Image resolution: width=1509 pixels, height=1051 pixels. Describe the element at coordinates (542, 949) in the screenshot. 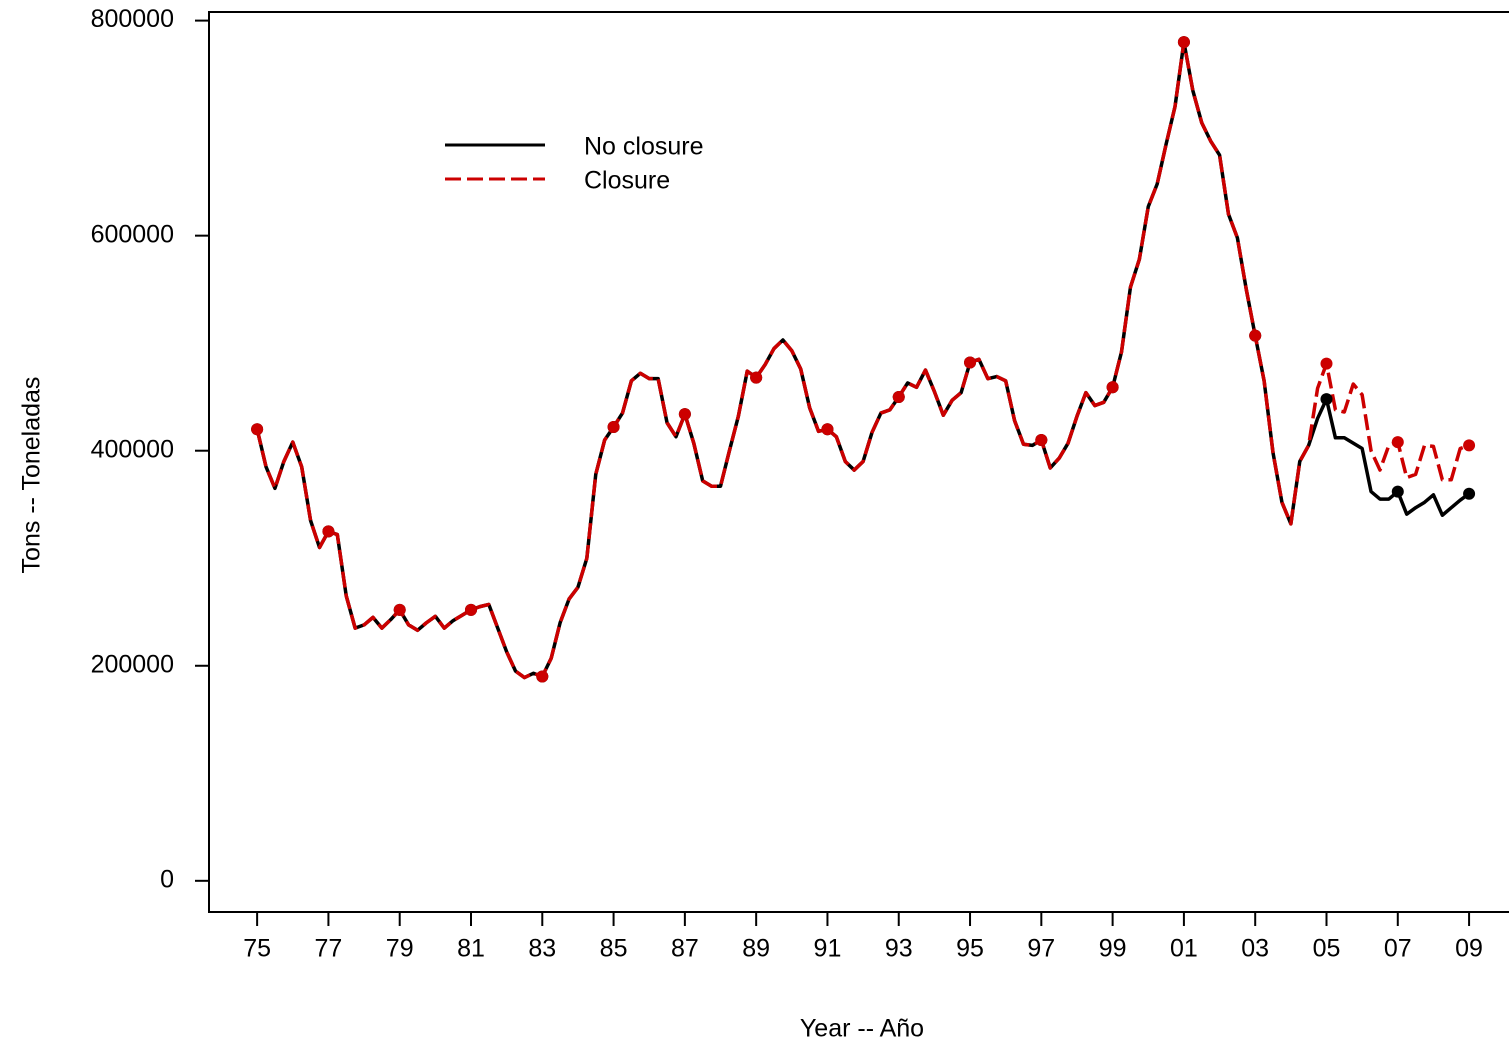

I see `x-tick-label: 83` at that location.